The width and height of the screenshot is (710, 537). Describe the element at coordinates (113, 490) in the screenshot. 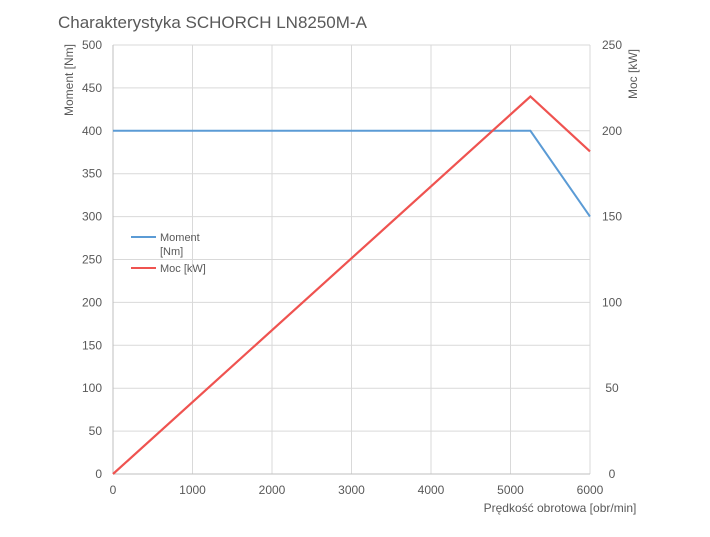

I see `x-tick-label: 0` at that location.